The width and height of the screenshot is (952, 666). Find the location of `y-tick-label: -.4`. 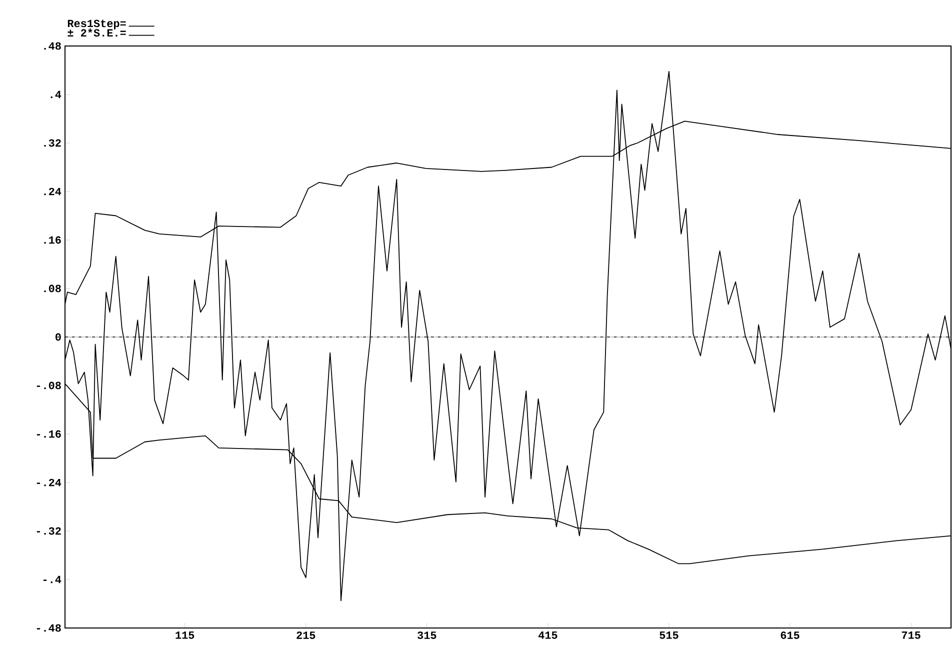

y-tick-label: -.4 is located at coordinates (52, 580).